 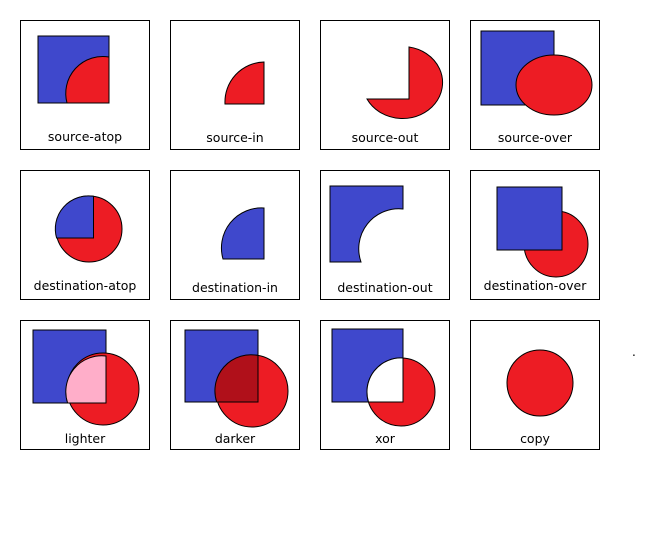 What do you see at coordinates (244, 83) in the screenshot?
I see `source-in-graphic` at bounding box center [244, 83].